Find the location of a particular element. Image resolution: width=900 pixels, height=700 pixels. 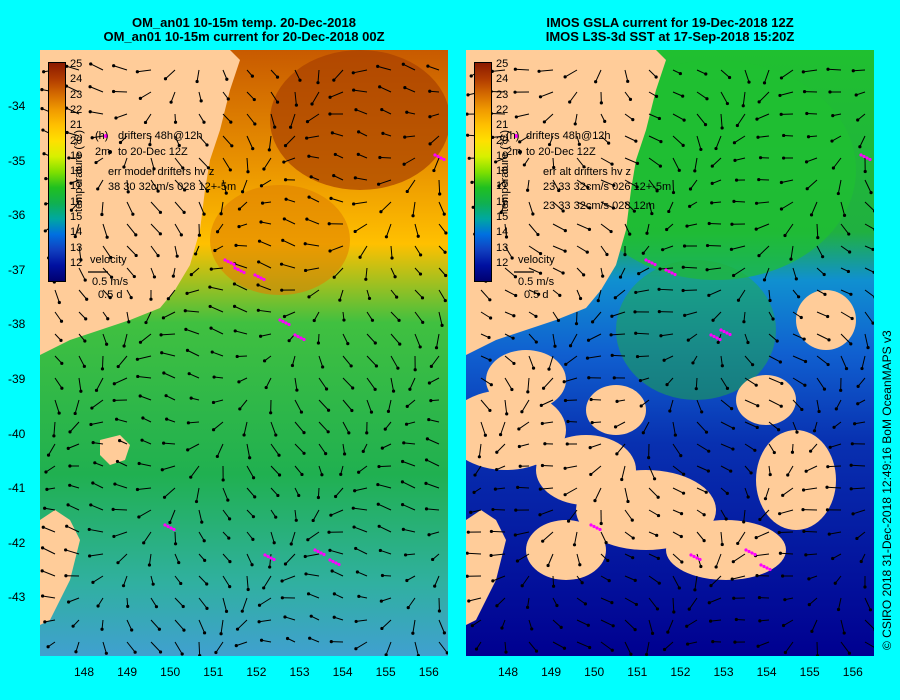

colorbar-tick-label: 16 is located at coordinates (502, 201).